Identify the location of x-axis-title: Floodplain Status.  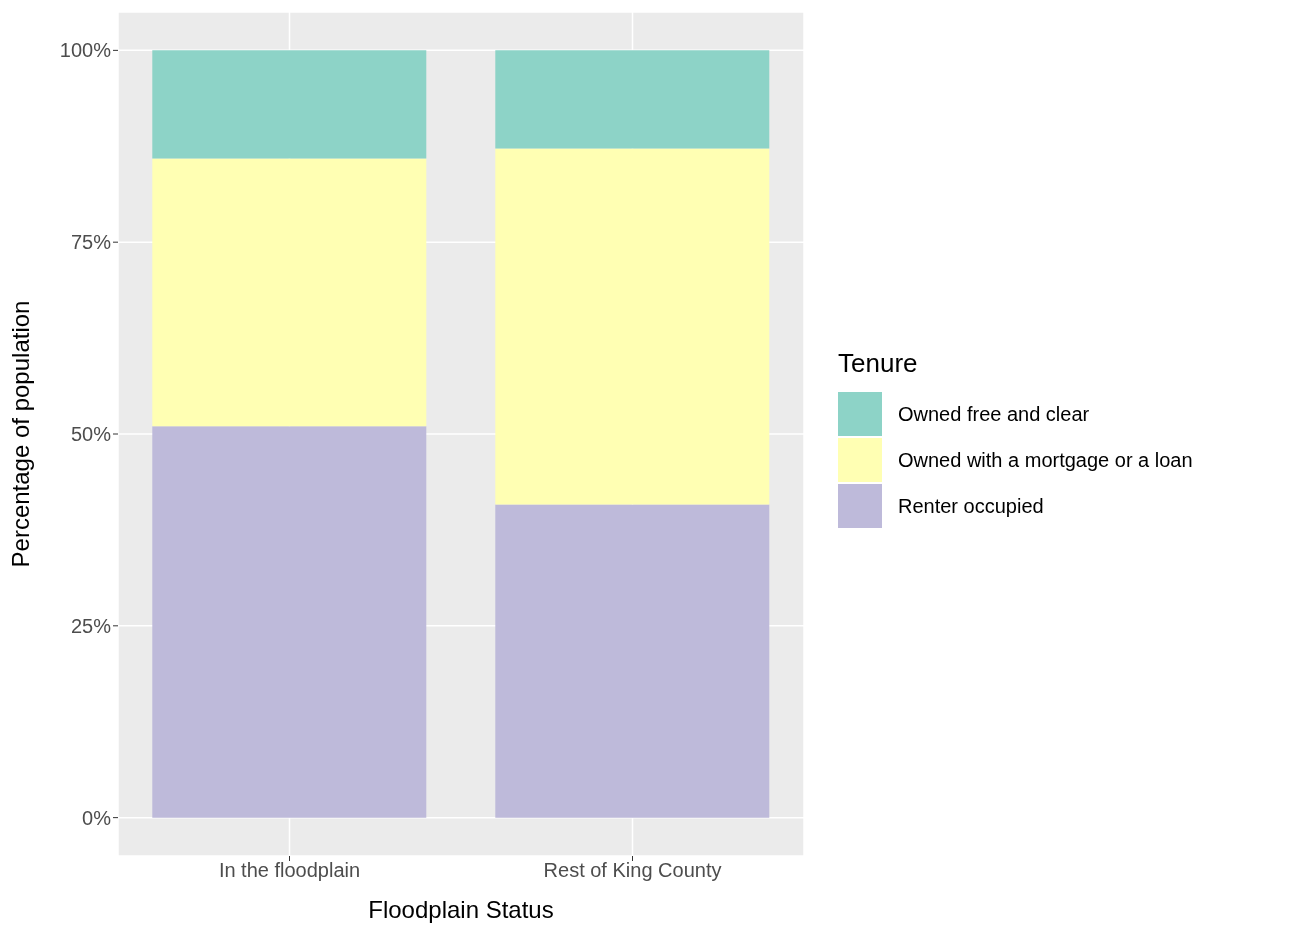
(461, 909).